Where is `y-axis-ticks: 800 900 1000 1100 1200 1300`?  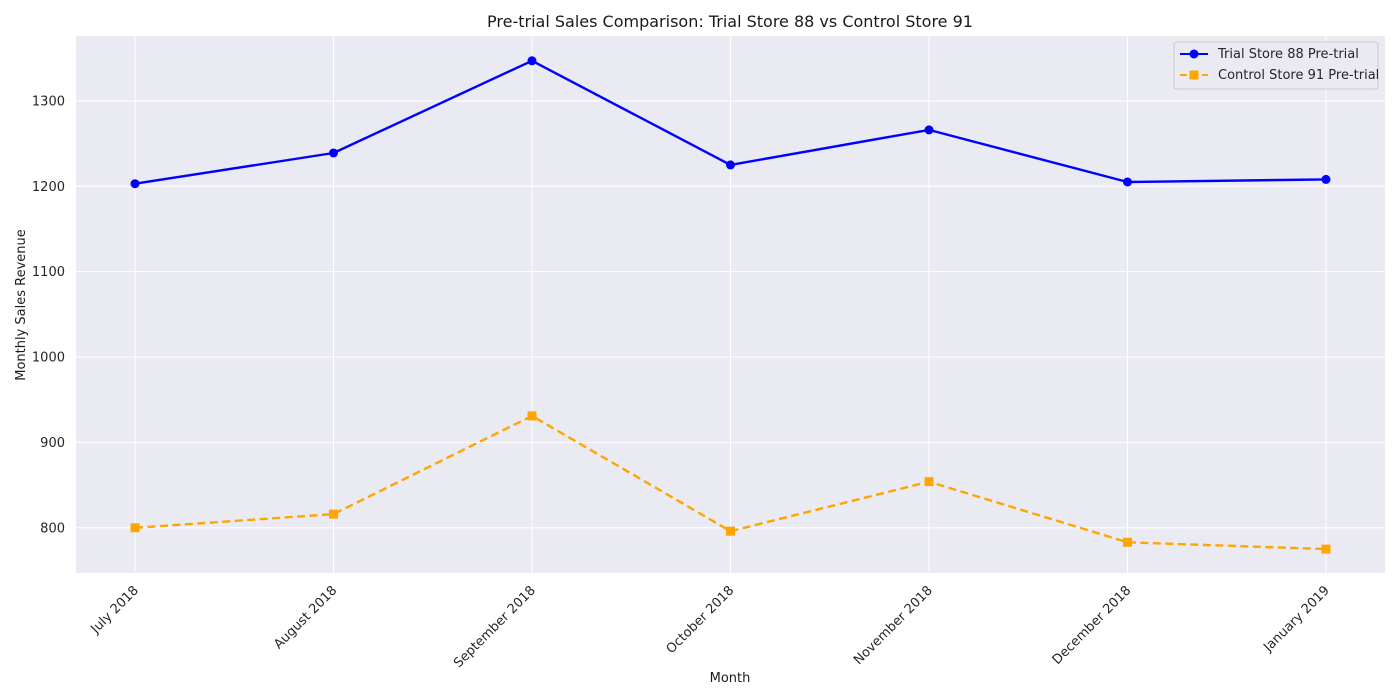 y-axis-ticks: 800 900 1000 1100 1200 1300 is located at coordinates (48, 315).